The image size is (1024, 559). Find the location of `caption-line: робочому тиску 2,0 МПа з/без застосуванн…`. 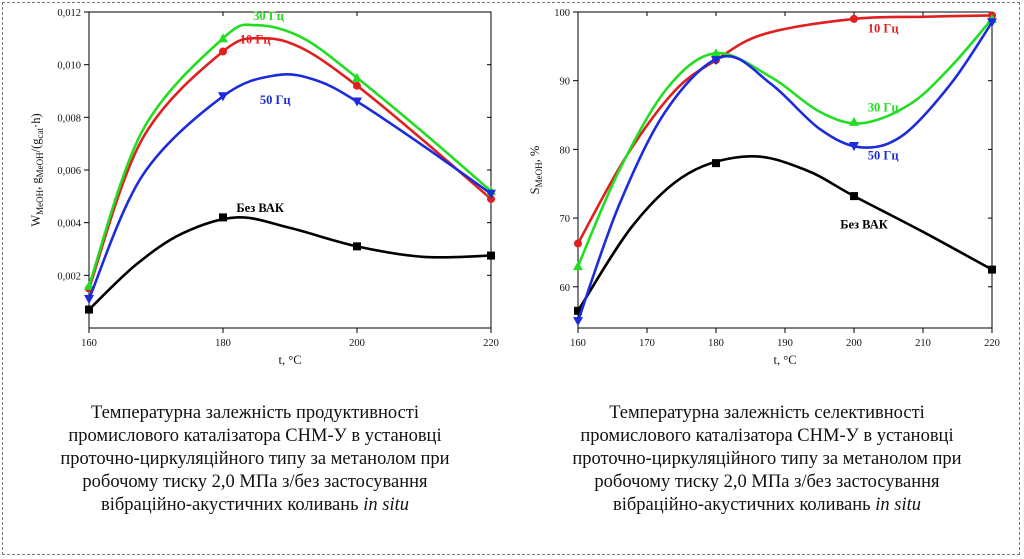

caption-line: робочому тиску 2,0 МПа з/без застосуванн… is located at coordinates (767, 482).